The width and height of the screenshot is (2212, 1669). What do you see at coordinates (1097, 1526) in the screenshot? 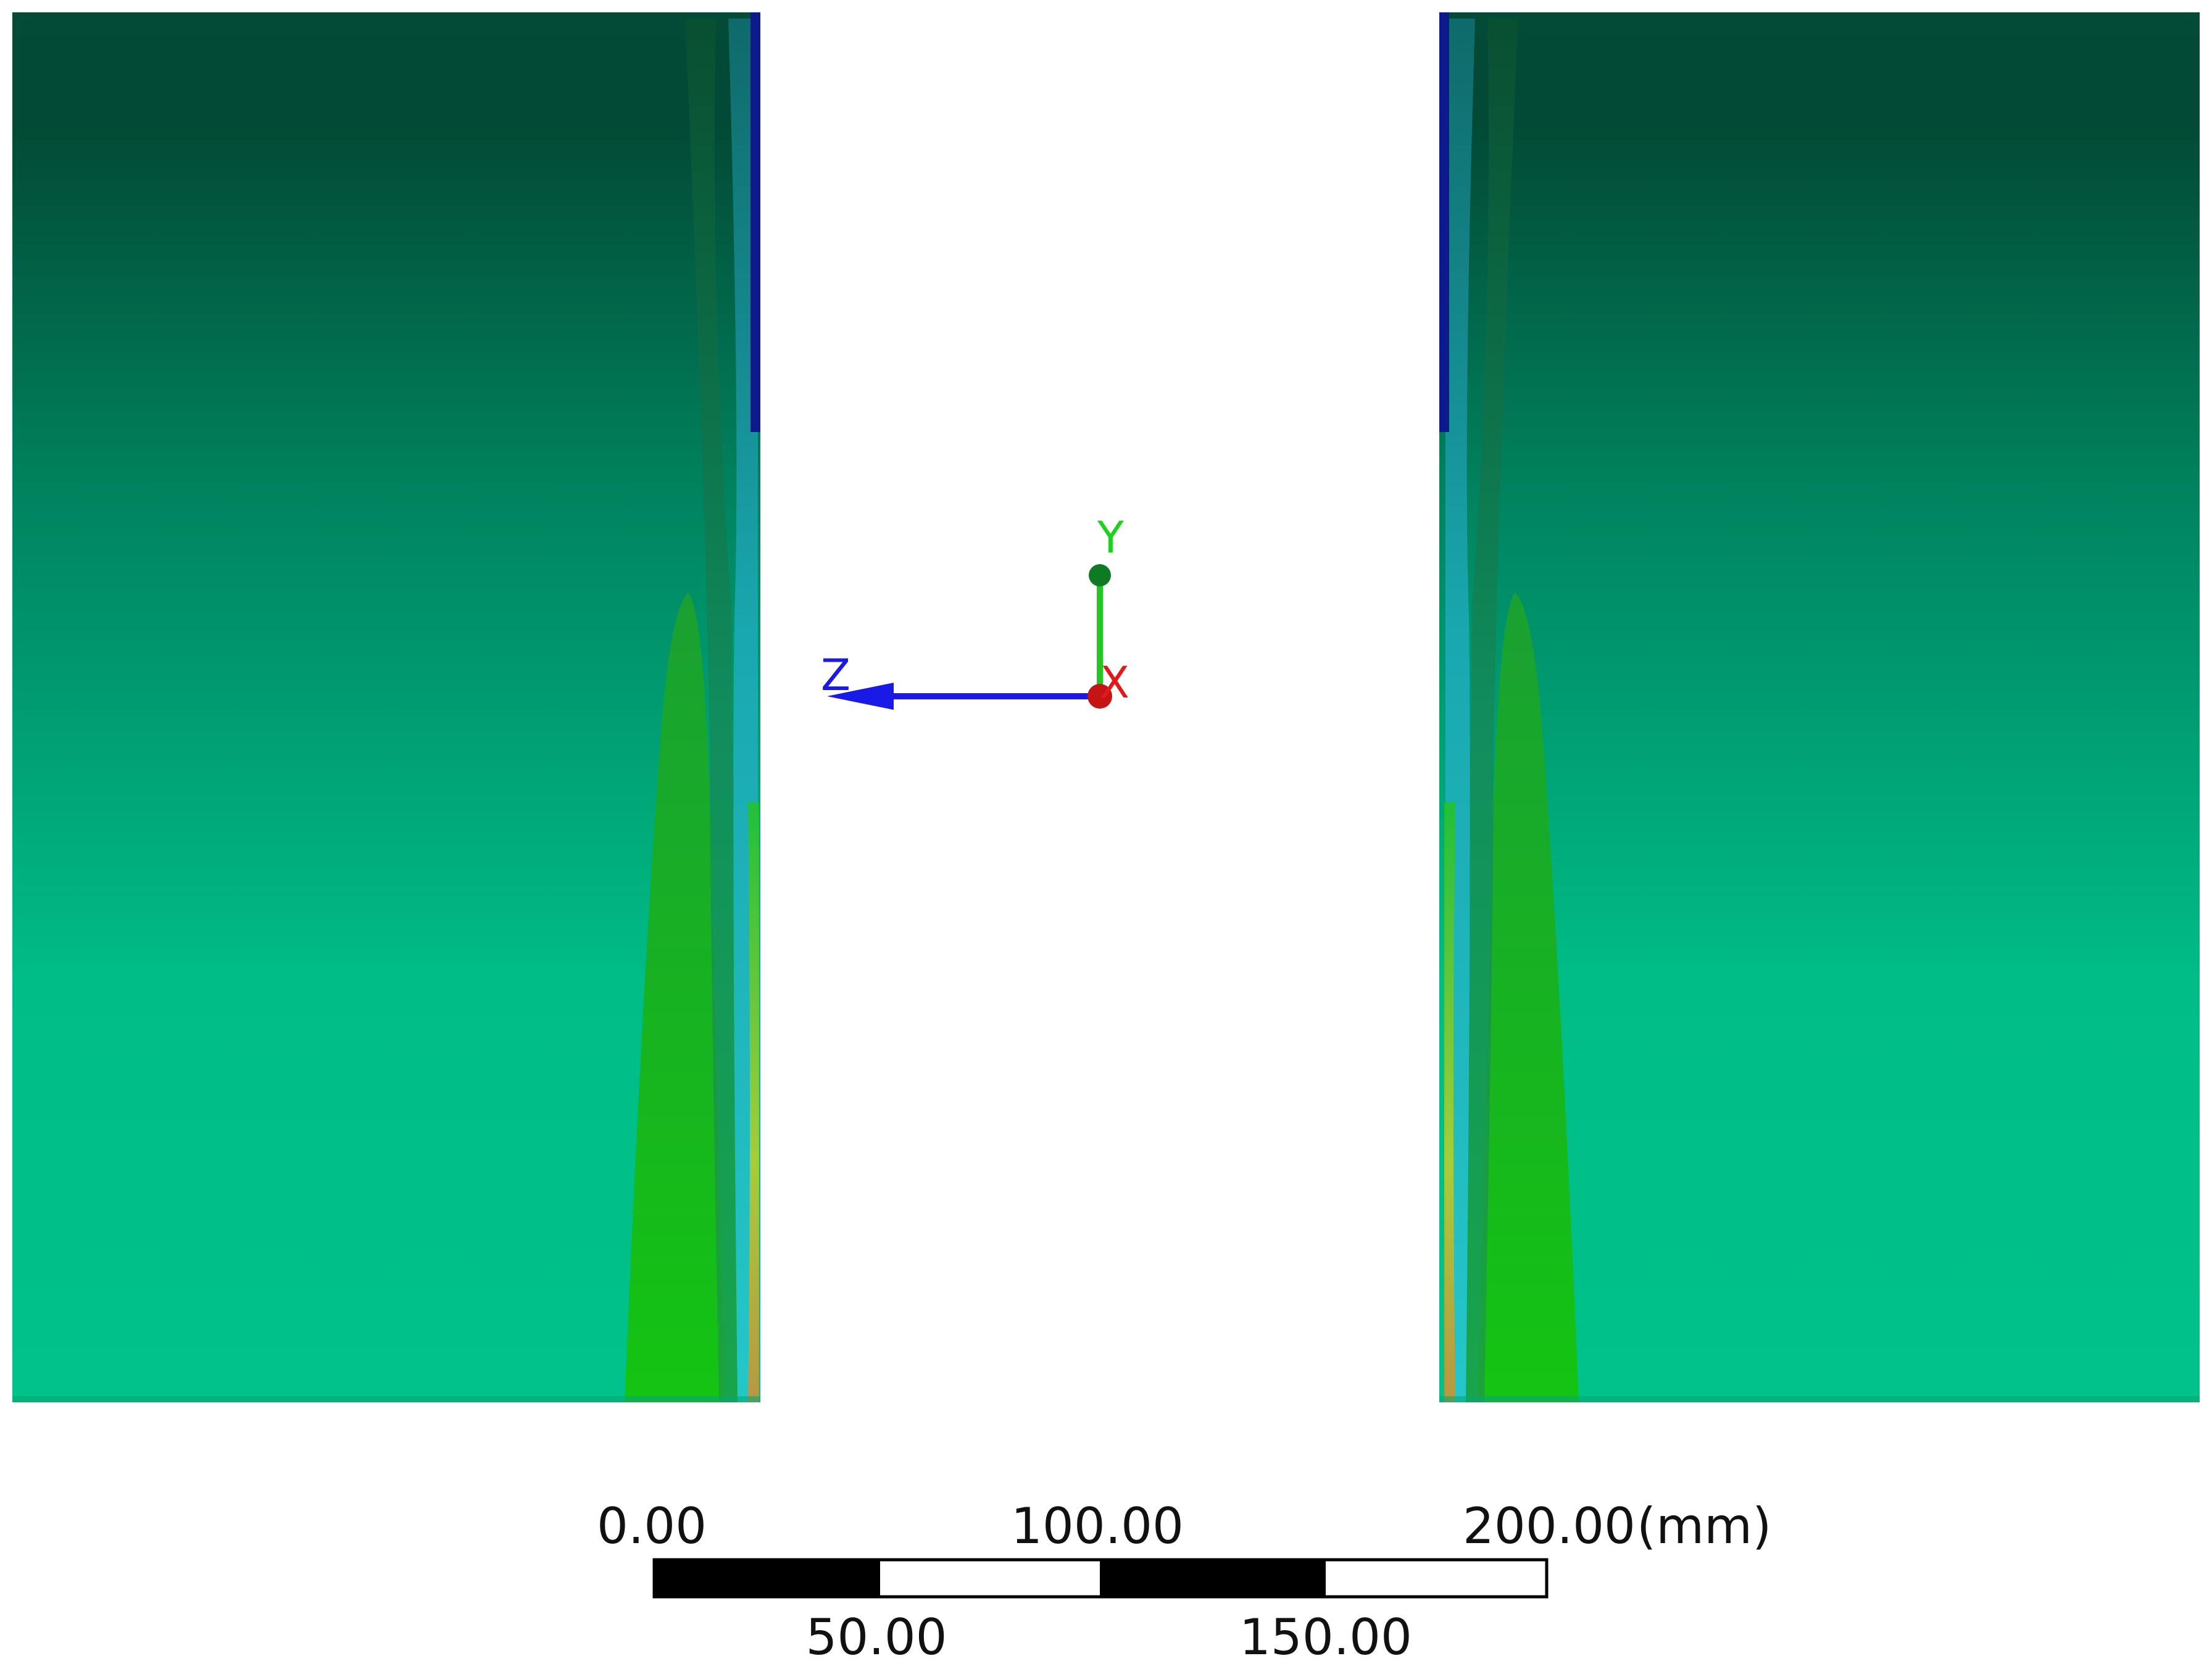
I see `scale-tick-100: 100.00` at bounding box center [1097, 1526].